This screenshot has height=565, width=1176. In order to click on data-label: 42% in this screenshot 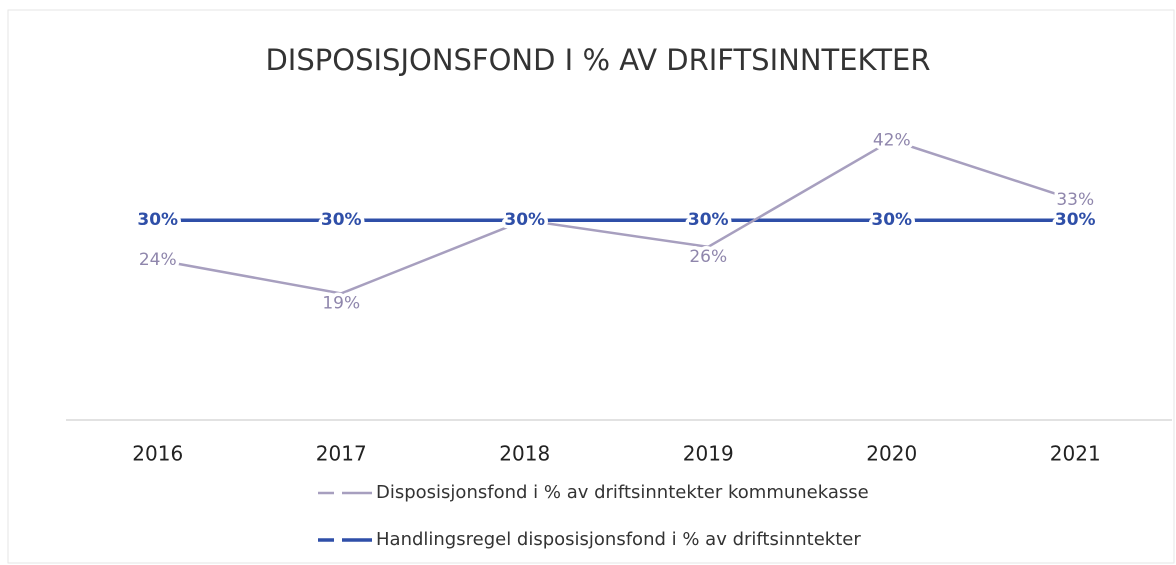, I will do `click(892, 140)`.